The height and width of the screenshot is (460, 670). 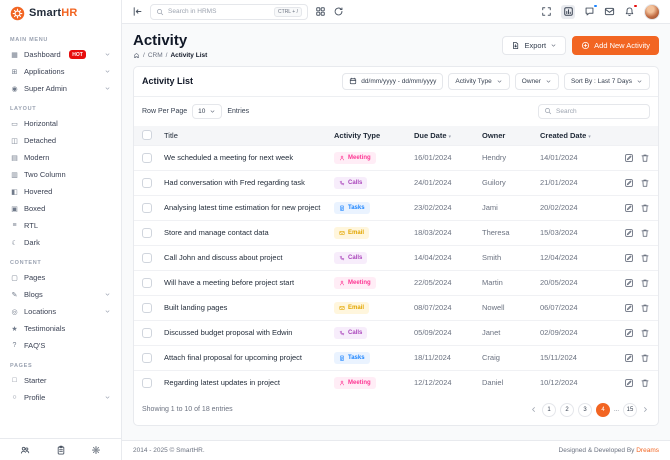 What do you see at coordinates (584, 409) in the screenshot?
I see `pagination-page-3: 3` at bounding box center [584, 409].